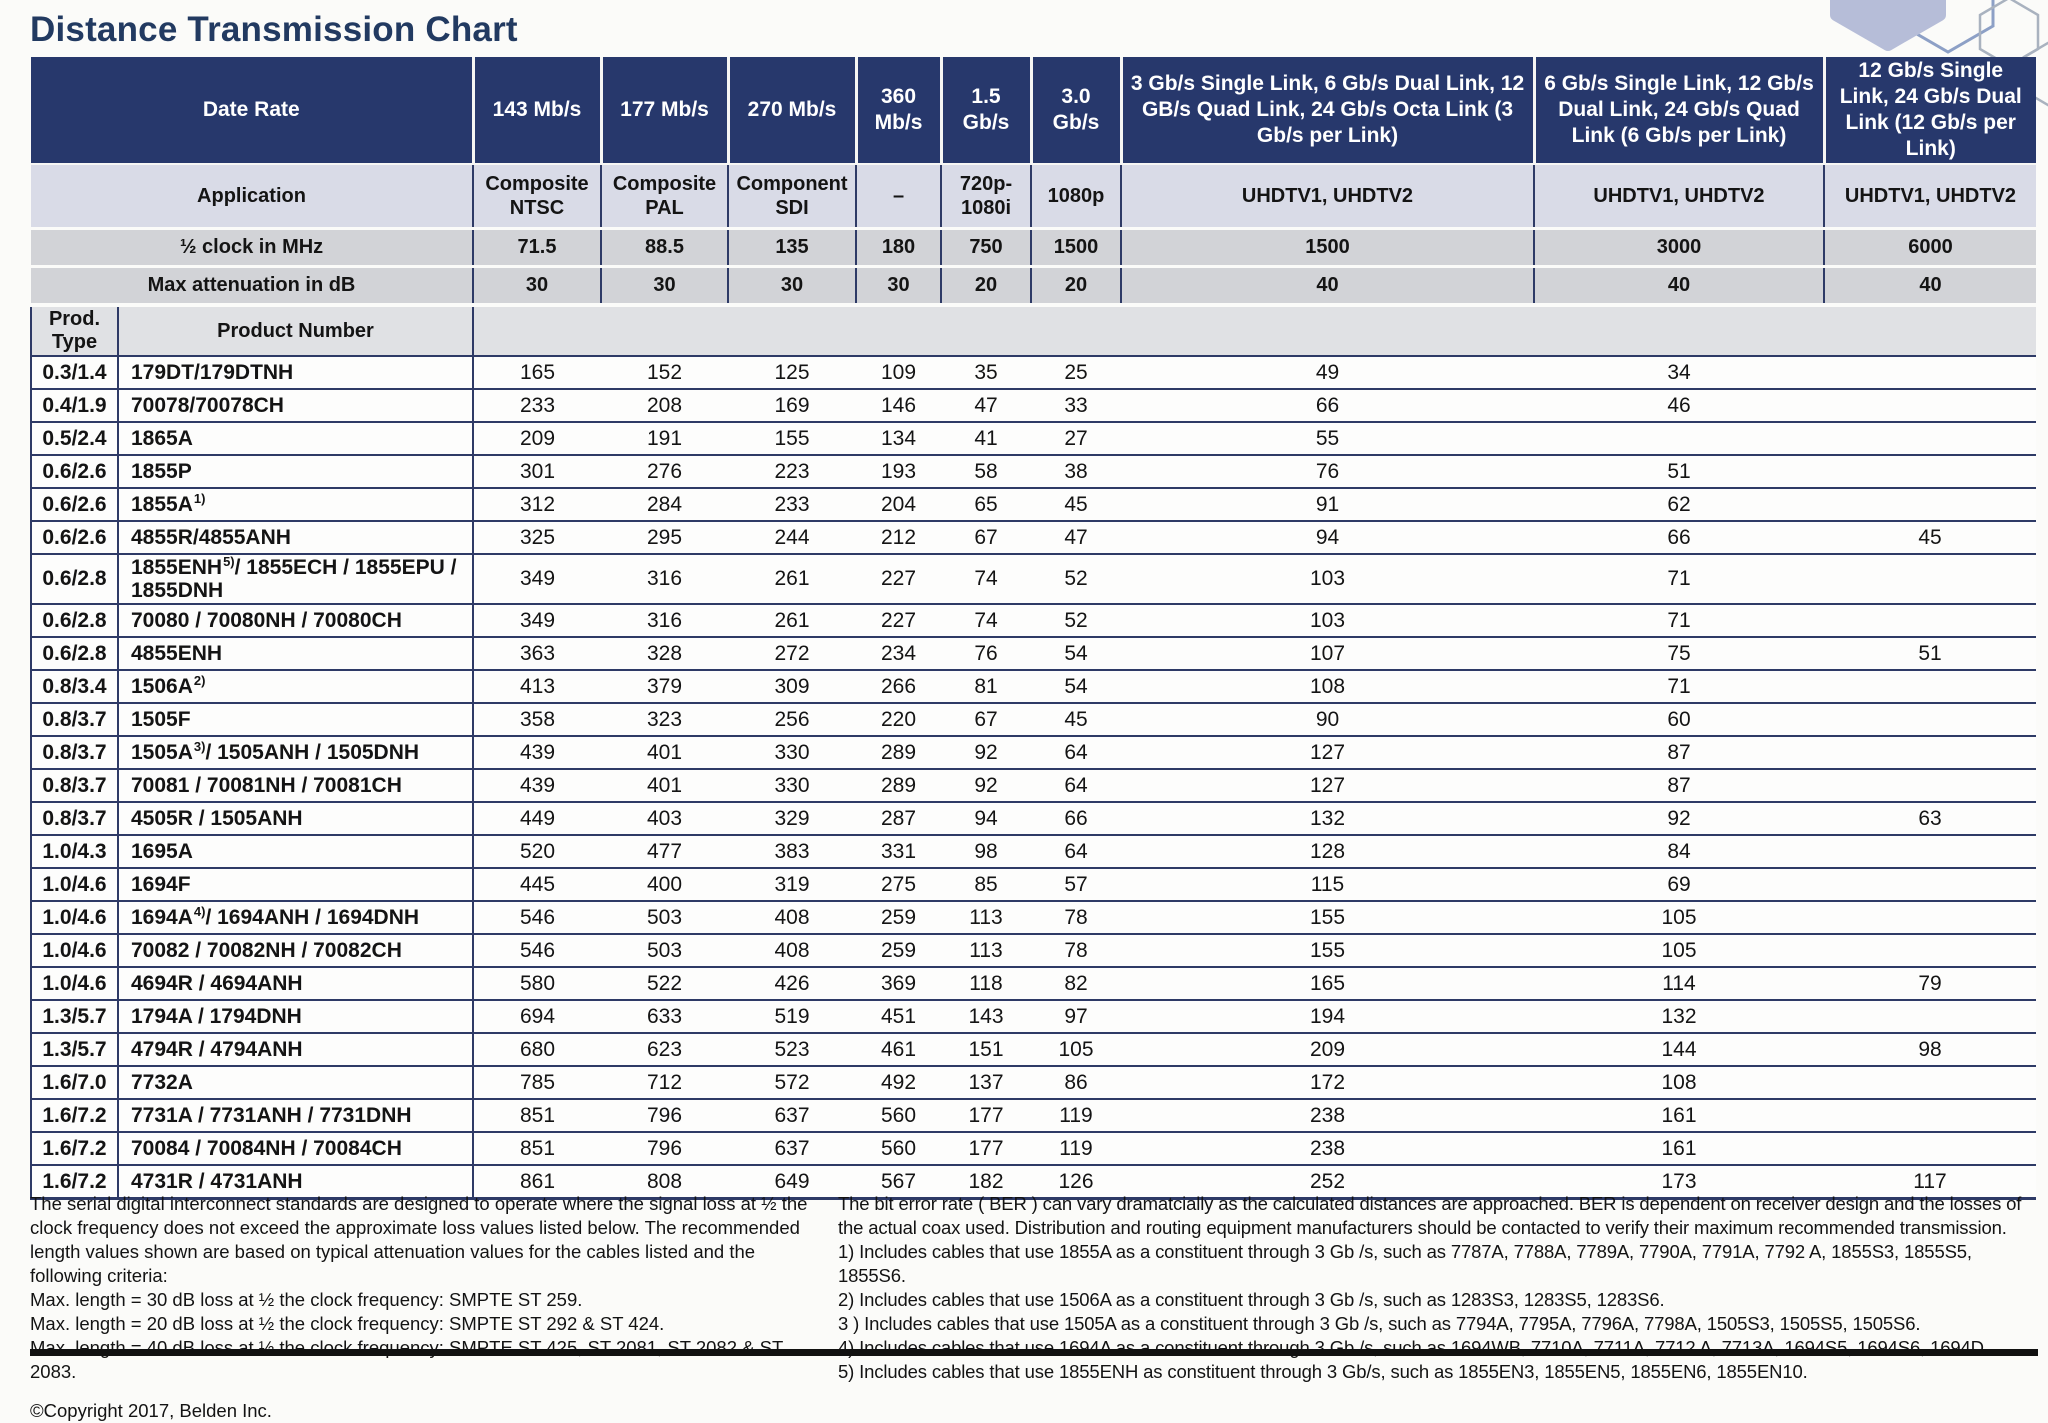  I want to click on application-value: Component SDI, so click(792, 197).